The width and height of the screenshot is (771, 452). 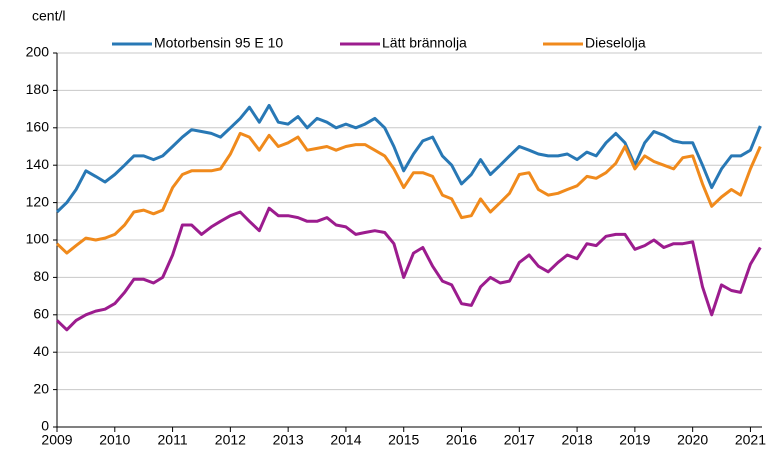 I want to click on y-tick-label: 100, so click(x=38, y=239).